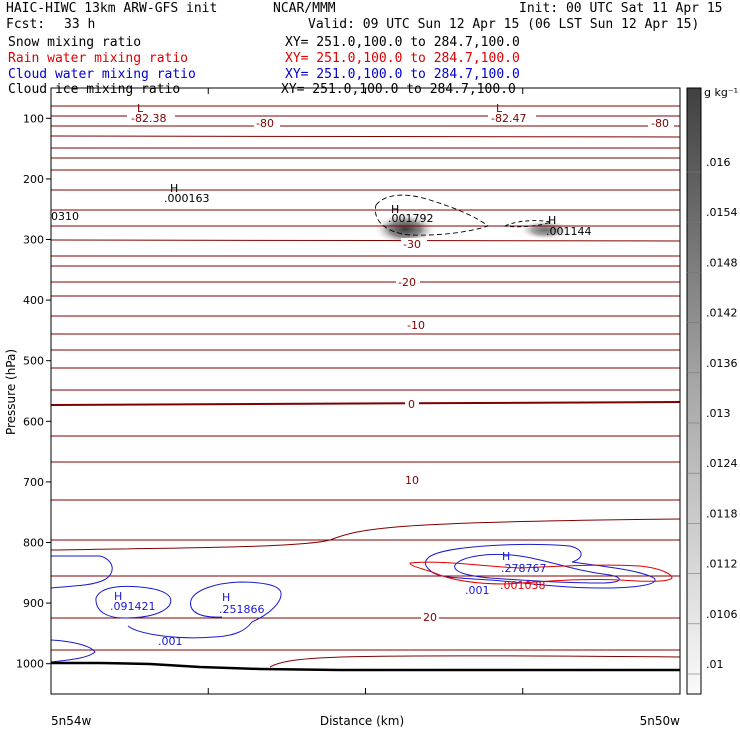  I want to click on temperature-label: 10, so click(412, 480).